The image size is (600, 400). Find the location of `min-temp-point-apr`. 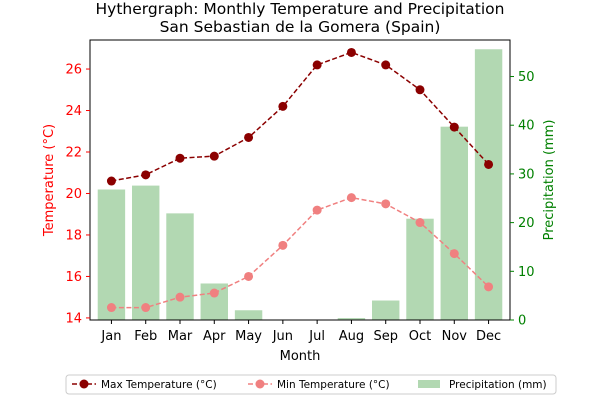

min-temp-point-apr is located at coordinates (214, 293).